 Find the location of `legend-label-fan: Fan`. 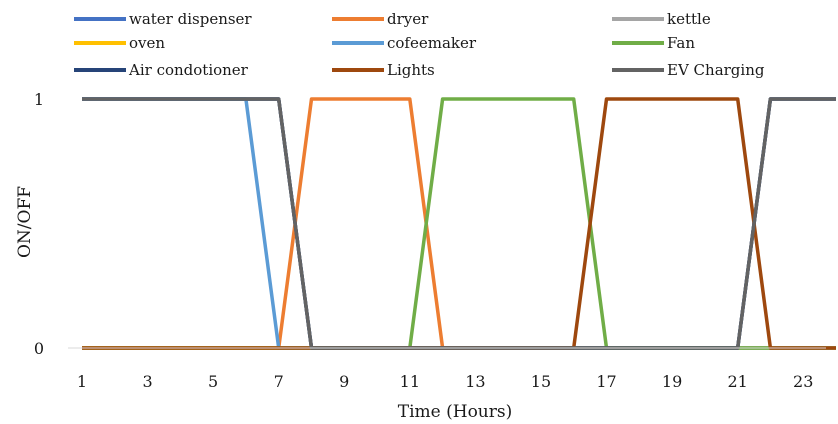

legend-label-fan: Fan is located at coordinates (681, 43).